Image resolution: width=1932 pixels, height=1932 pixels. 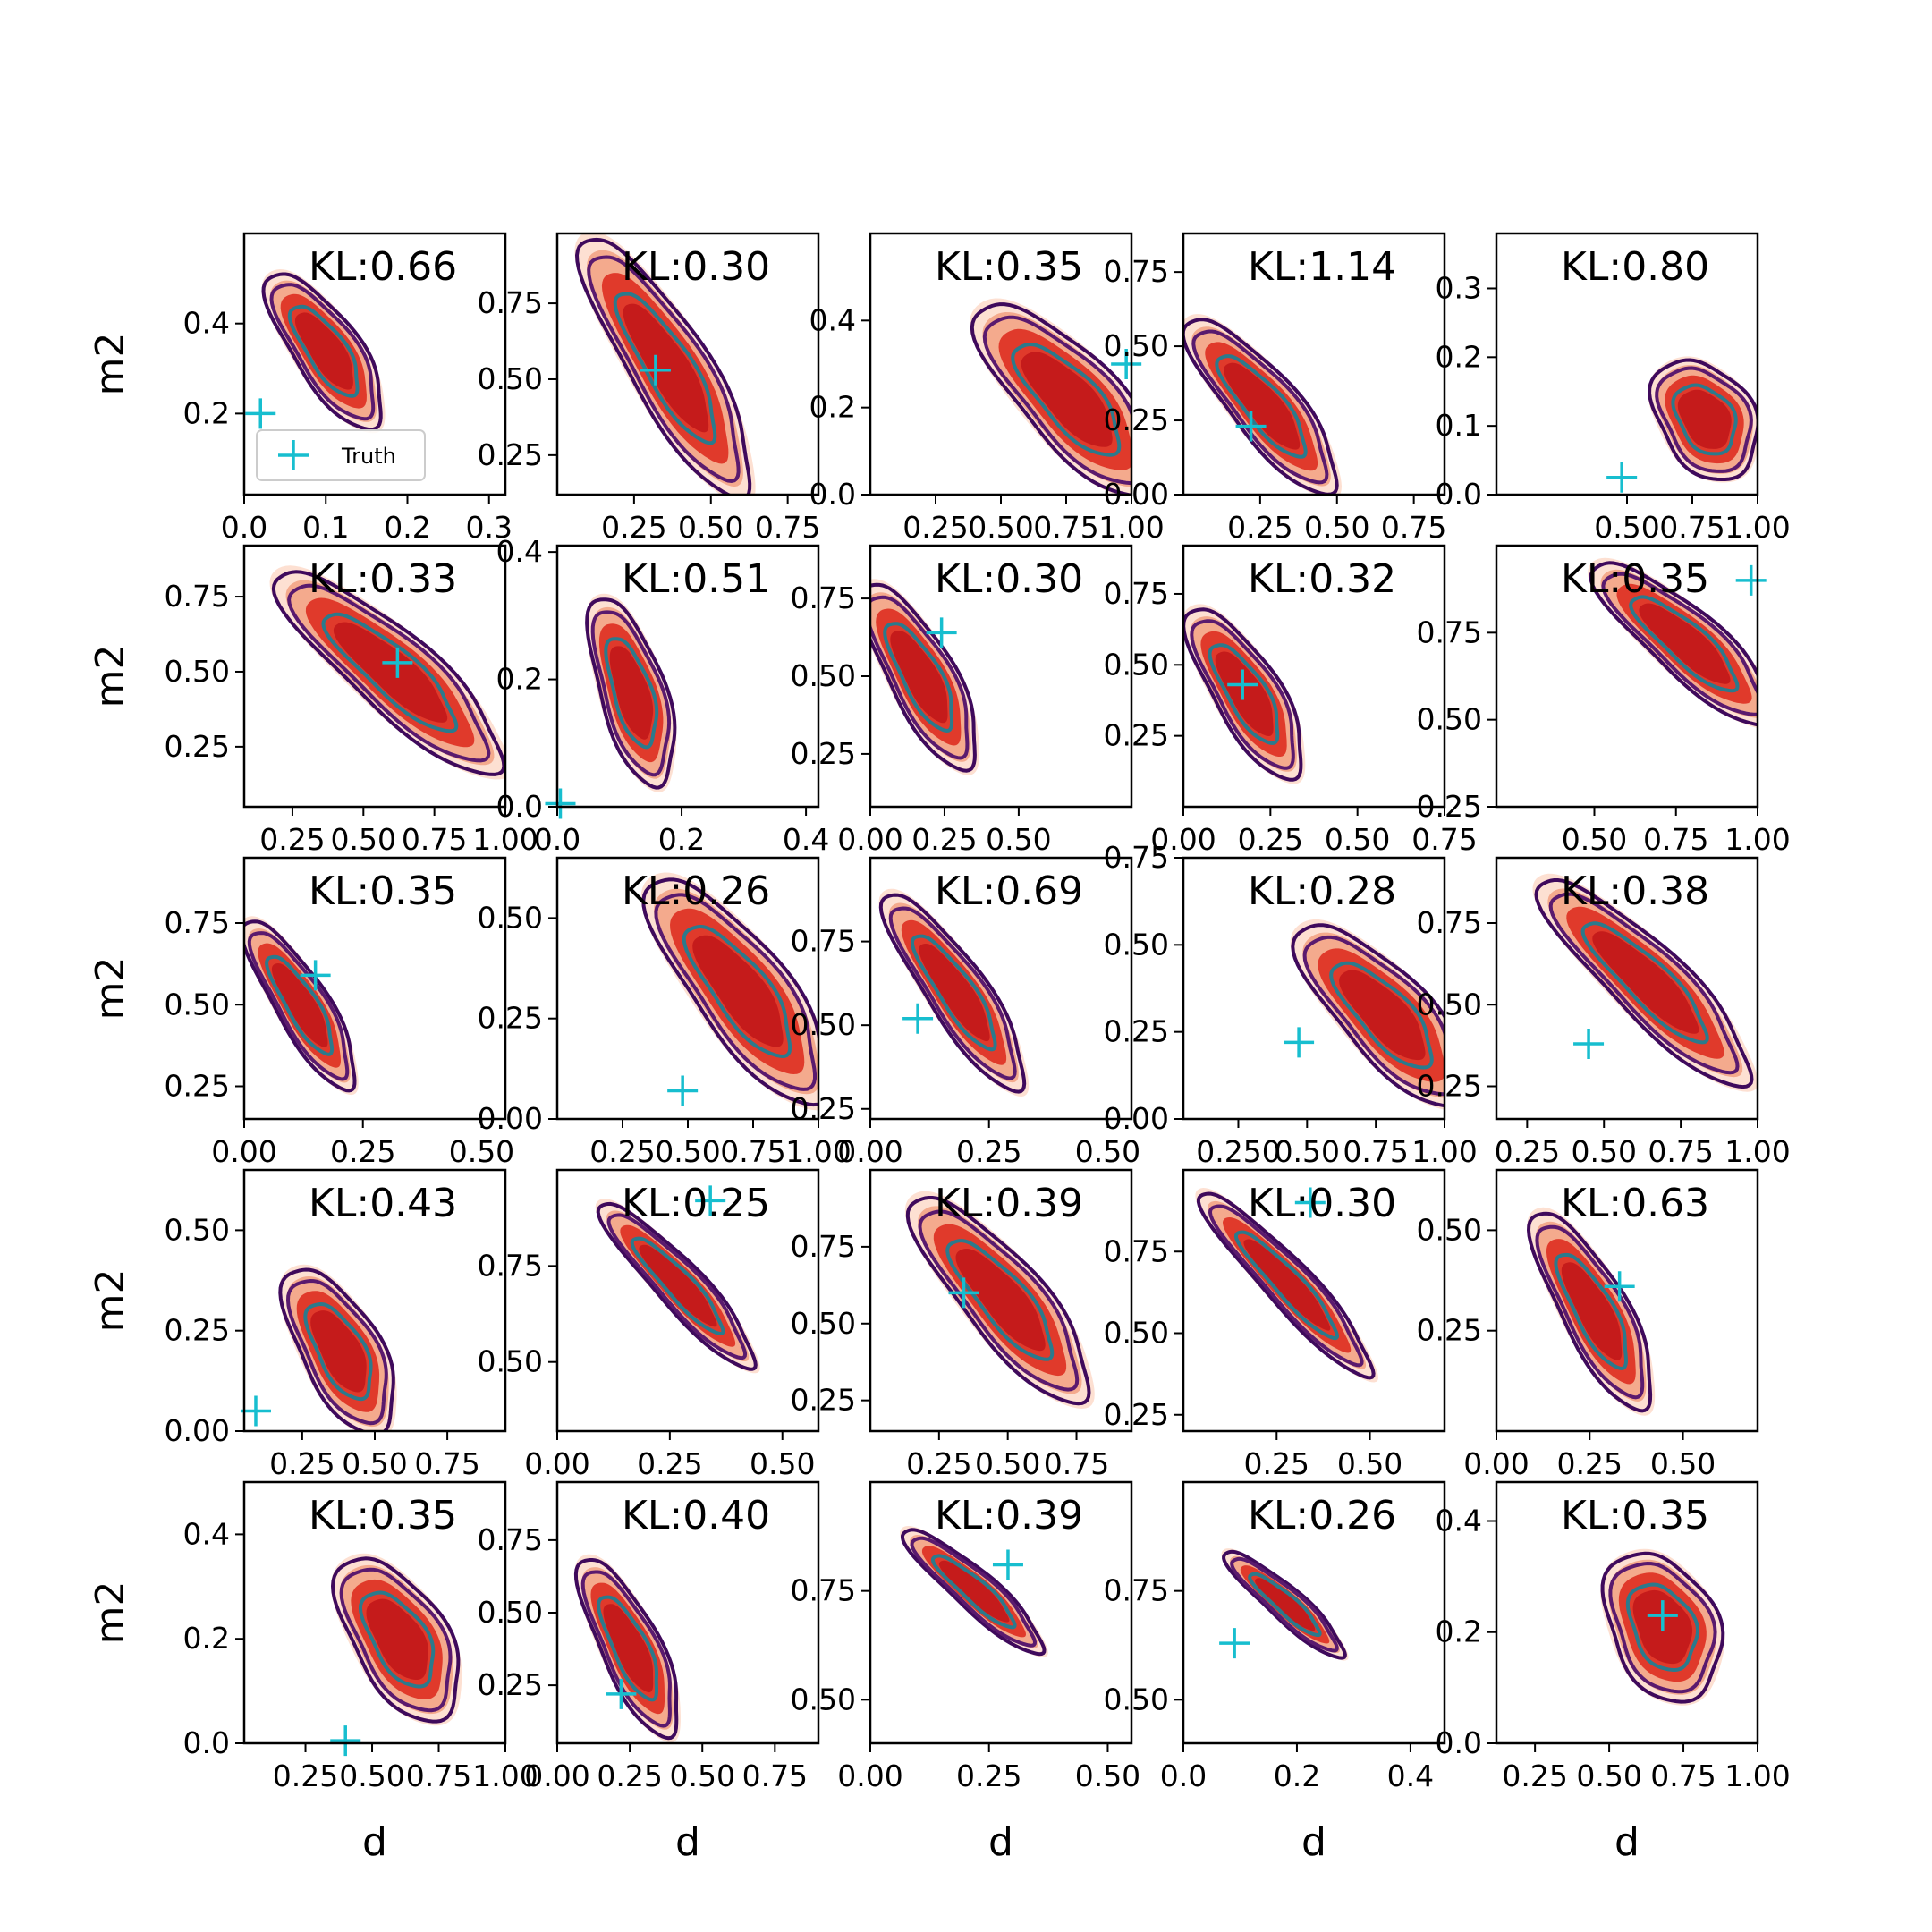 I want to click on y-tick-label: 0.4, so click(x=206, y=323).